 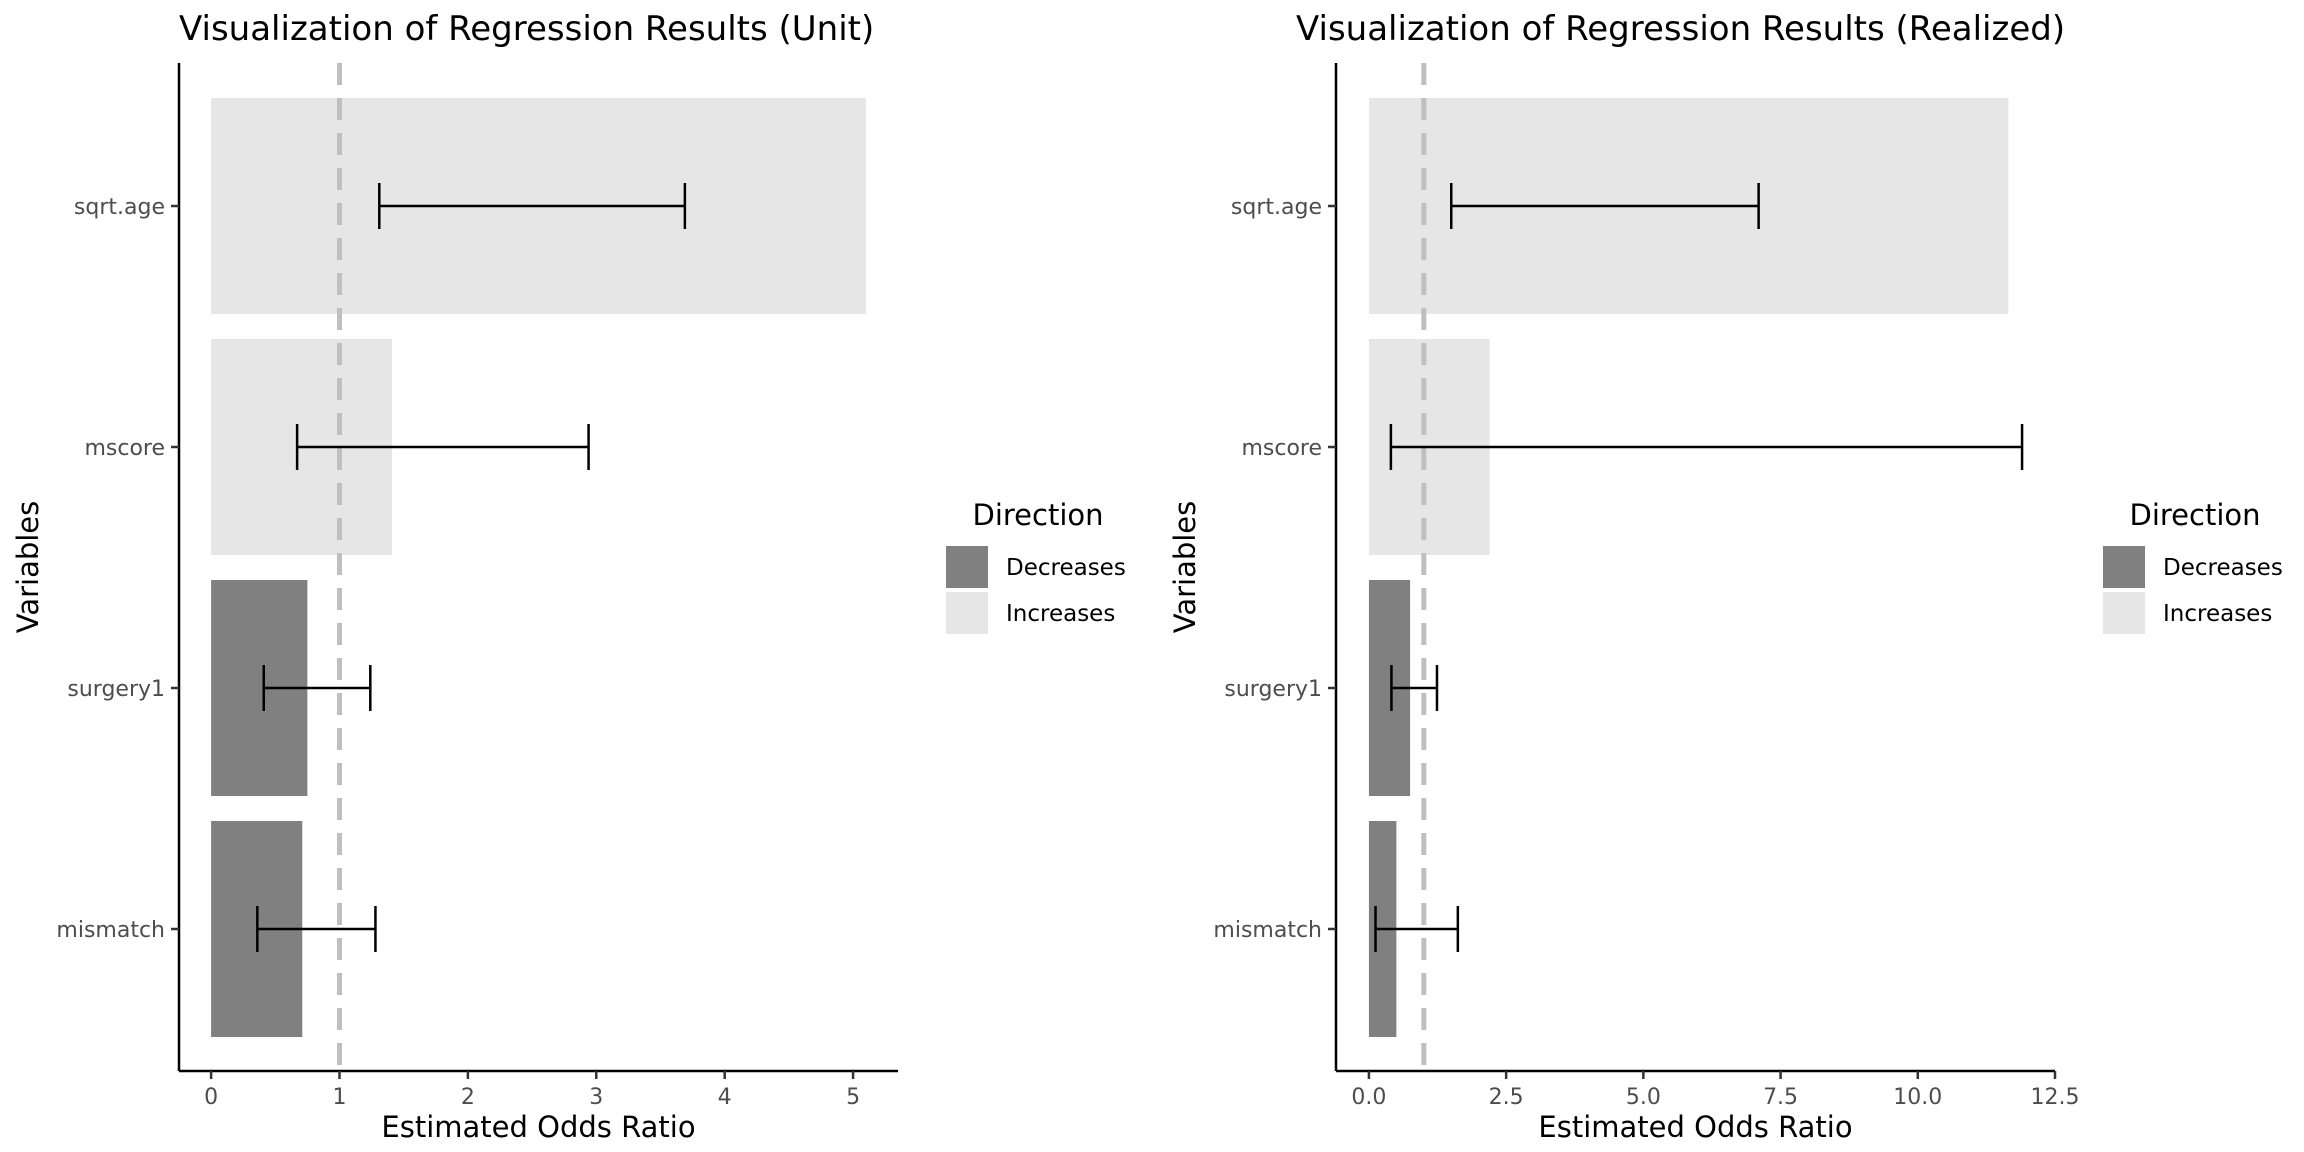 I want to click on x-tick-label: 3, so click(x=596, y=1097).